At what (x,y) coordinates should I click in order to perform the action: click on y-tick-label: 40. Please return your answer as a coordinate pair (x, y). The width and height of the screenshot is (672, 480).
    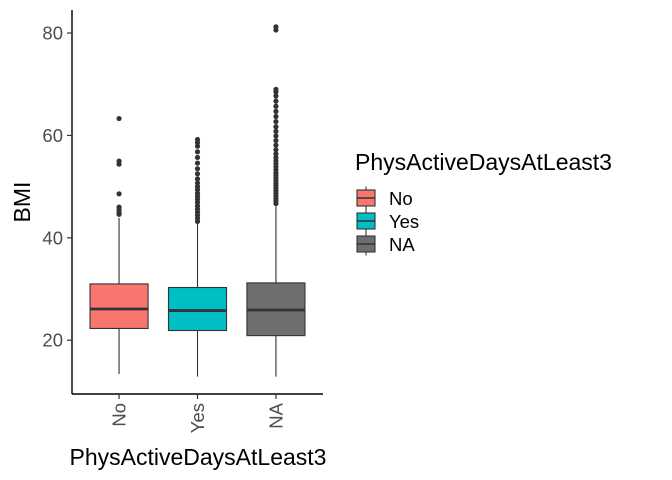
    Looking at the image, I should click on (52, 237).